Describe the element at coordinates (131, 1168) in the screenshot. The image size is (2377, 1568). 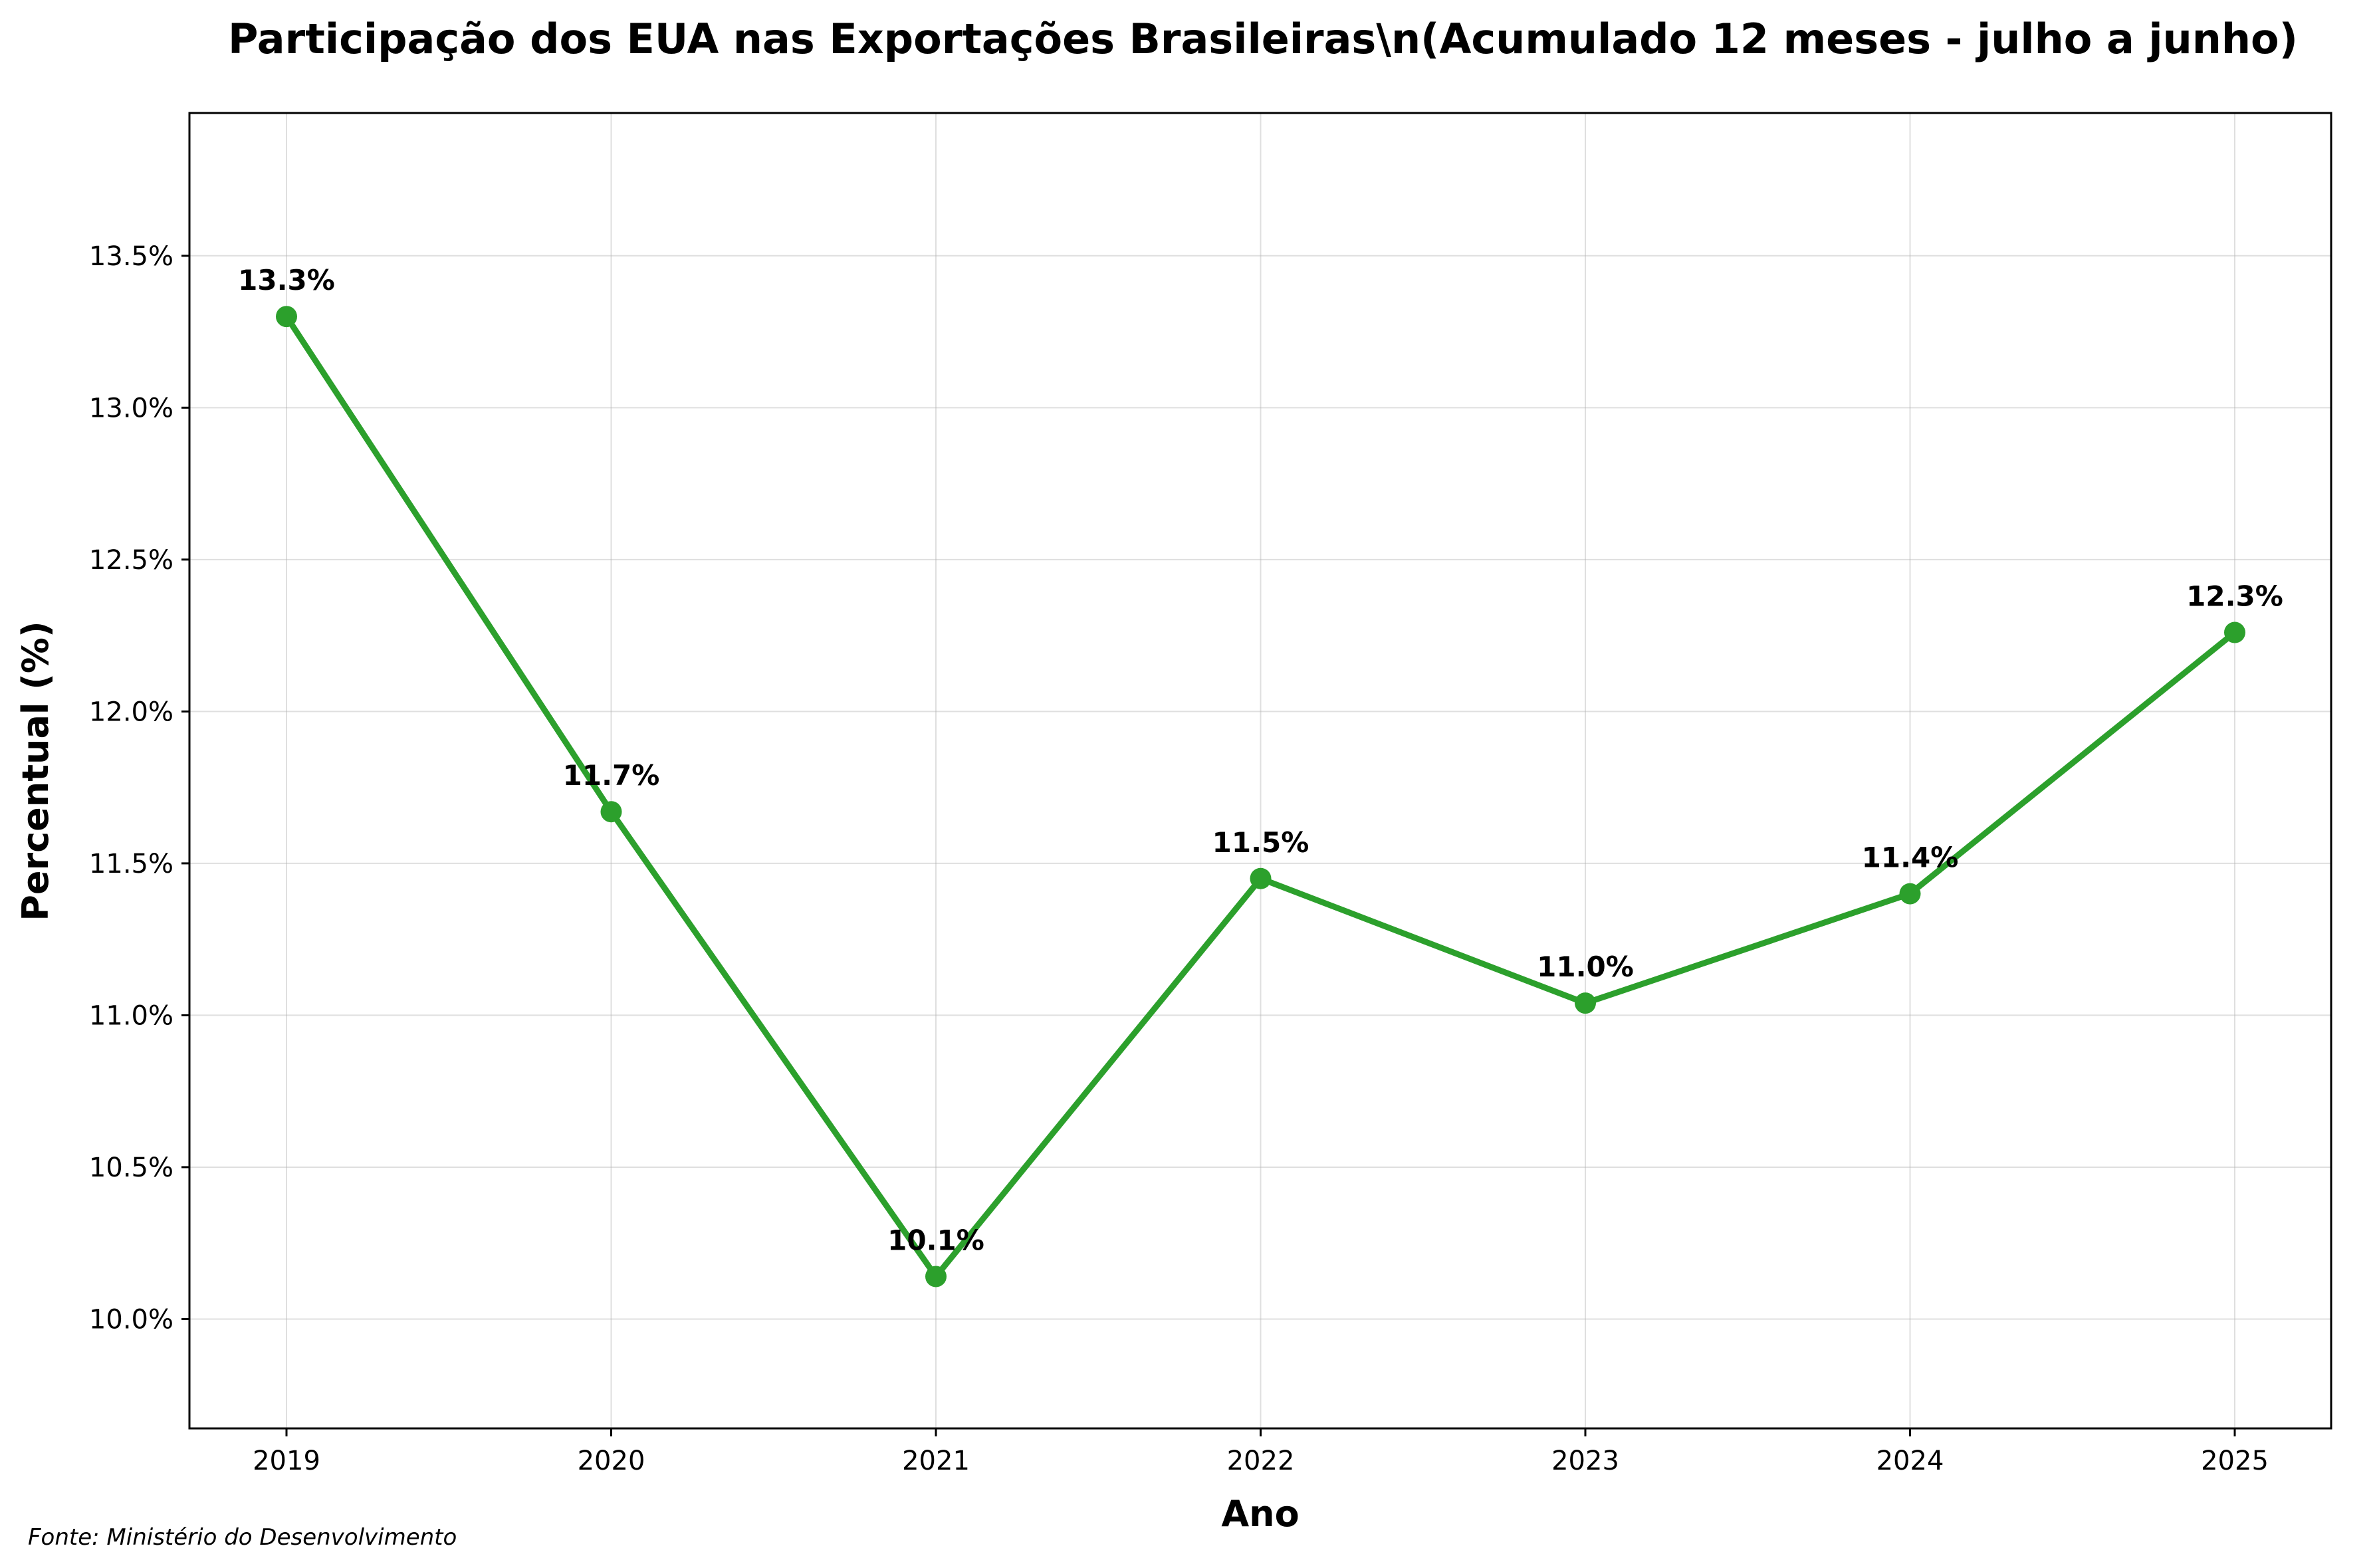
I see `y-tick-label: 10.5%` at that location.